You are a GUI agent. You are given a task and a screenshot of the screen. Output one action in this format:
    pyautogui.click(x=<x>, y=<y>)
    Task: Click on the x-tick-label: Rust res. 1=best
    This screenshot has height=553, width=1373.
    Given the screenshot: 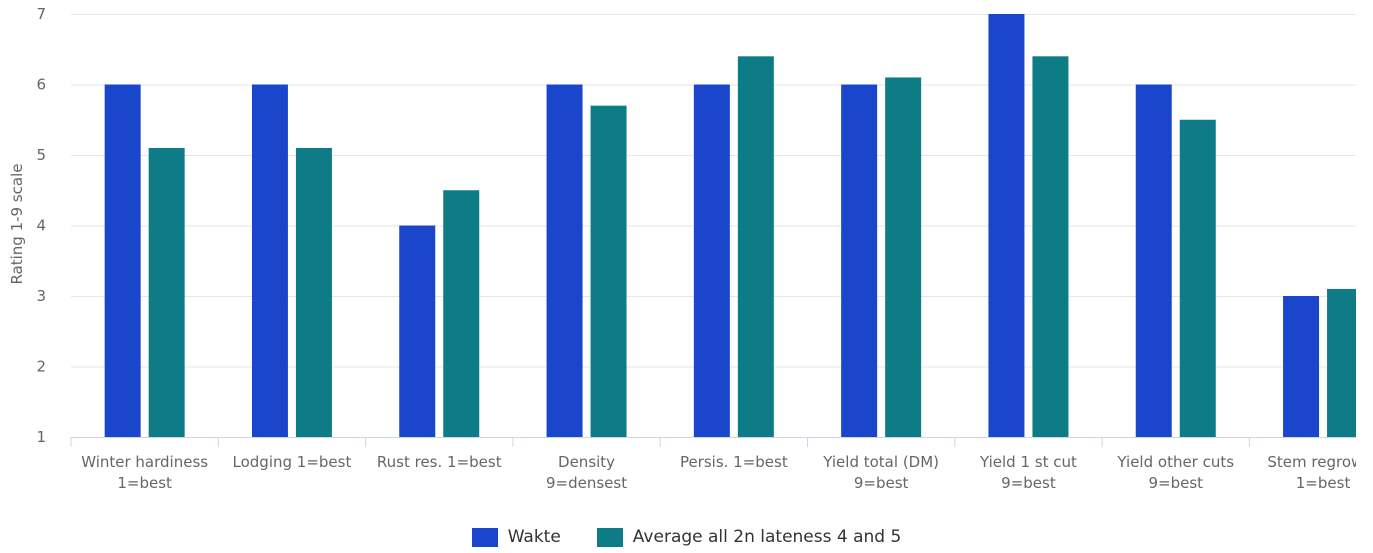 What is the action you would take?
    pyautogui.click(x=439, y=462)
    